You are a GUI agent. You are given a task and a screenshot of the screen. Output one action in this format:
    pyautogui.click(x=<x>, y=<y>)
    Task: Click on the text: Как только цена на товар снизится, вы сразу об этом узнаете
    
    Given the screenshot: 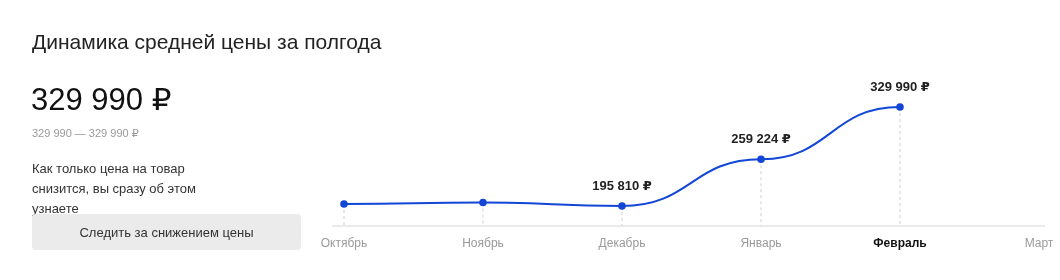 What is the action you would take?
    pyautogui.click(x=114, y=188)
    